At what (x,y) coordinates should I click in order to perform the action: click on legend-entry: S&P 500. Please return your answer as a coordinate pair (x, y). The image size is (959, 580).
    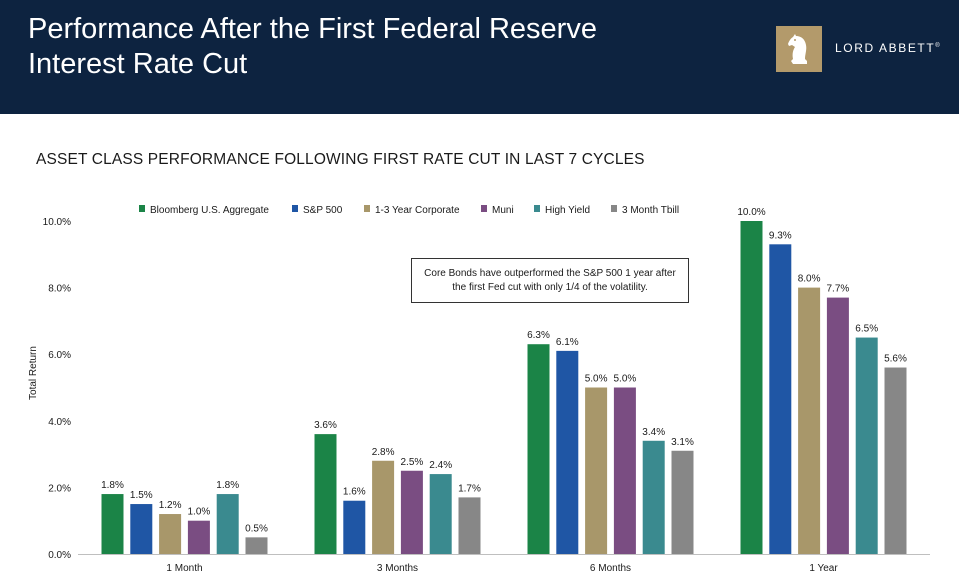
    Looking at the image, I should click on (323, 210).